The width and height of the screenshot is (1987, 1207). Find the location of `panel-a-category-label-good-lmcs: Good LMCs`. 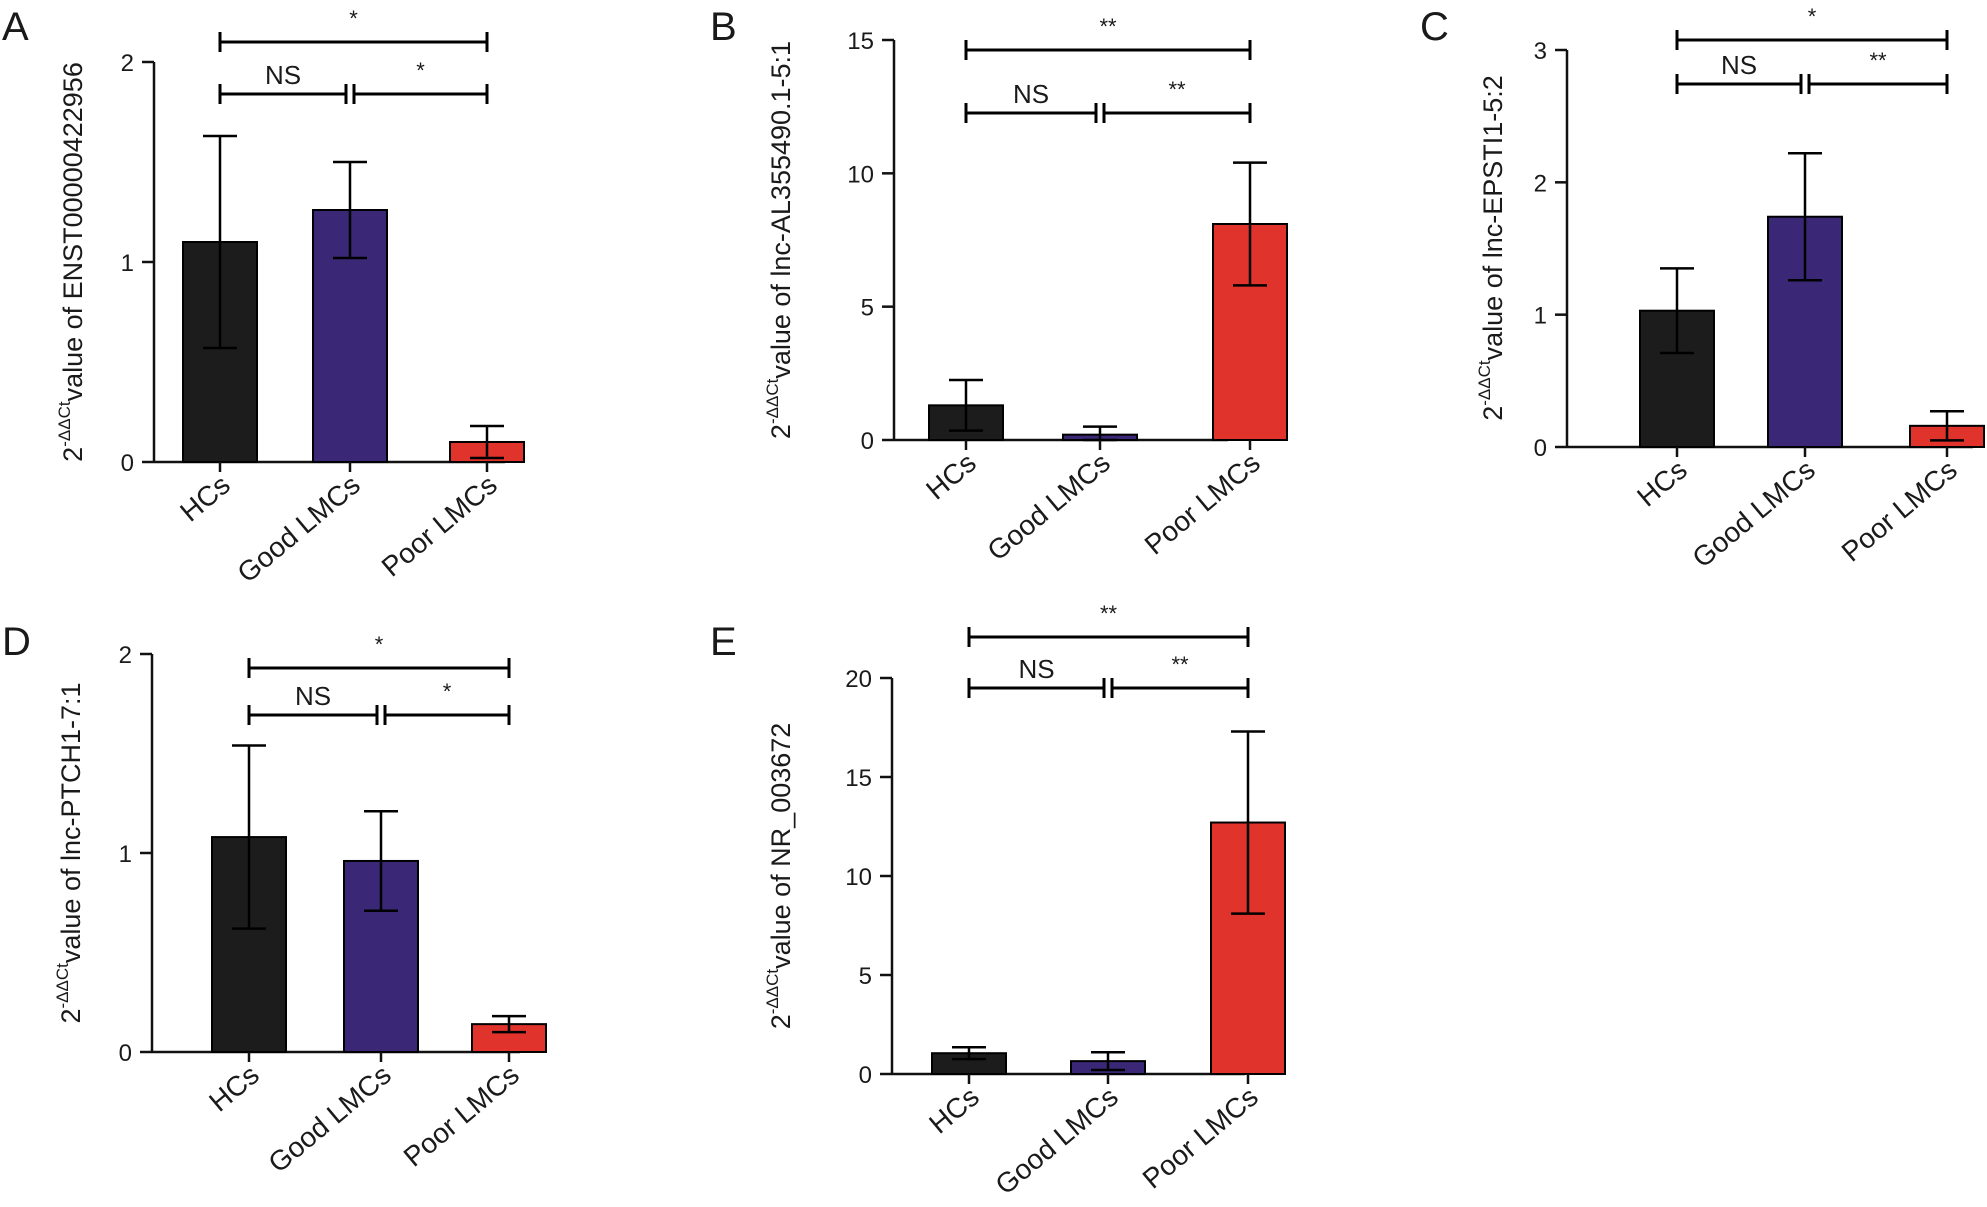

panel-a-category-label-good-lmcs: Good LMCs is located at coordinates (298, 529).